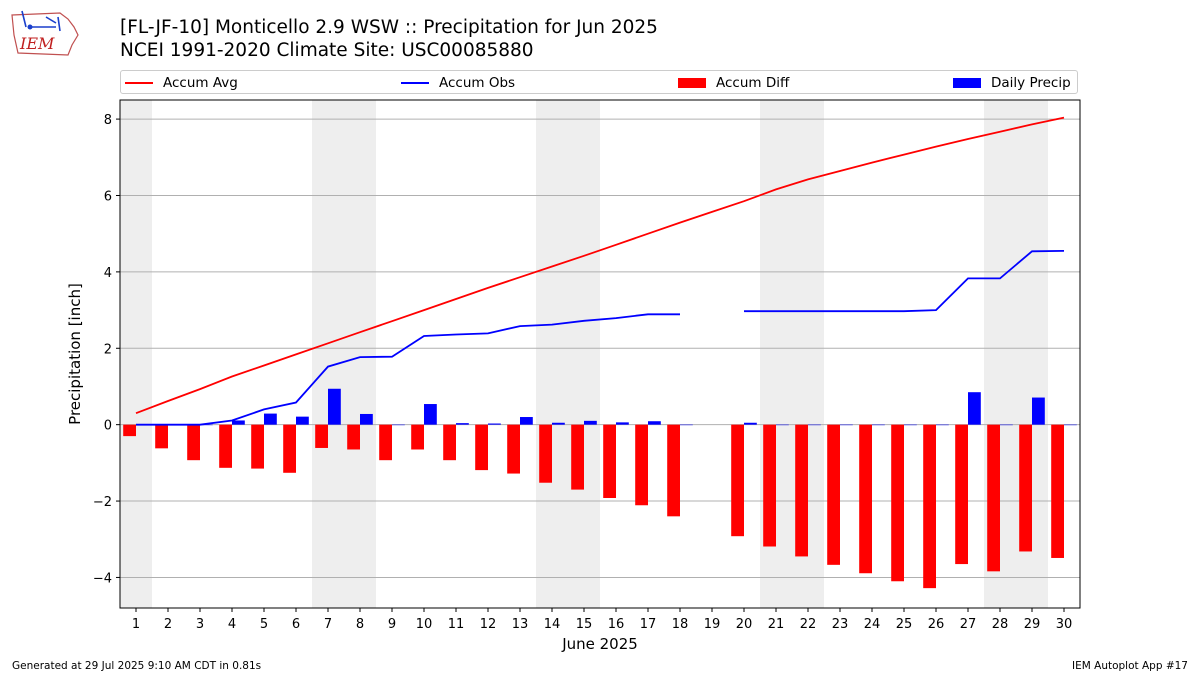 This screenshot has width=1200, height=675. What do you see at coordinates (108, 349) in the screenshot?
I see `y-tick-label: 2` at bounding box center [108, 349].